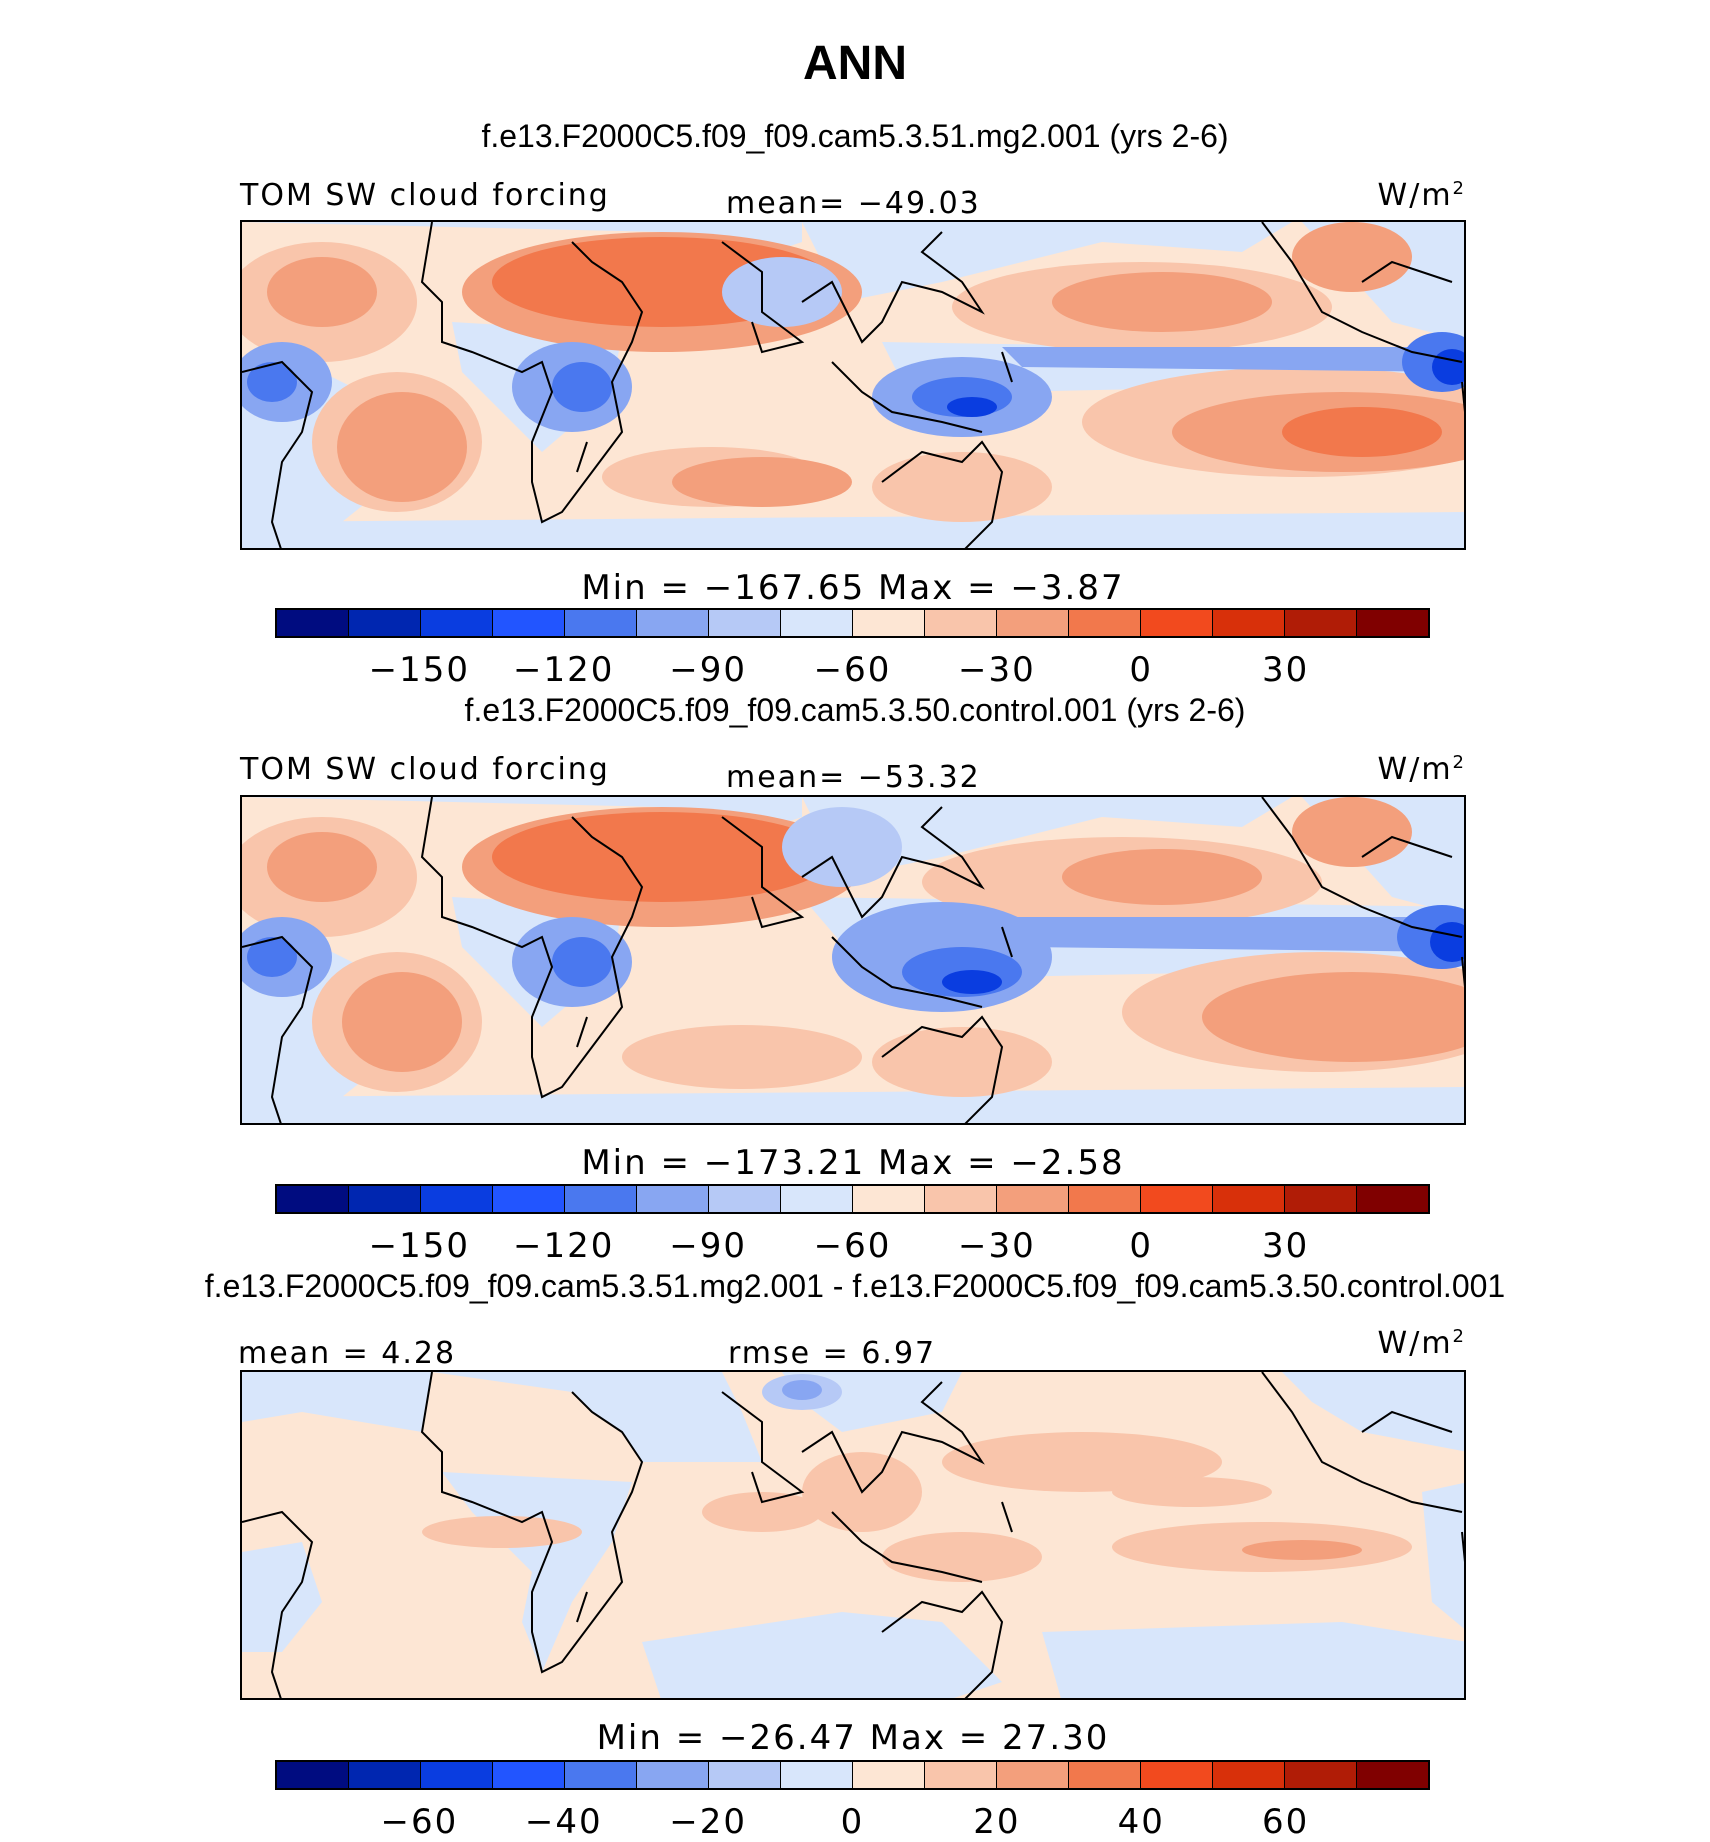 The height and width of the screenshot is (1842, 1710). What do you see at coordinates (853, 203) in the screenshot?
I see `panel1-mean-label: mean= −49.03` at bounding box center [853, 203].